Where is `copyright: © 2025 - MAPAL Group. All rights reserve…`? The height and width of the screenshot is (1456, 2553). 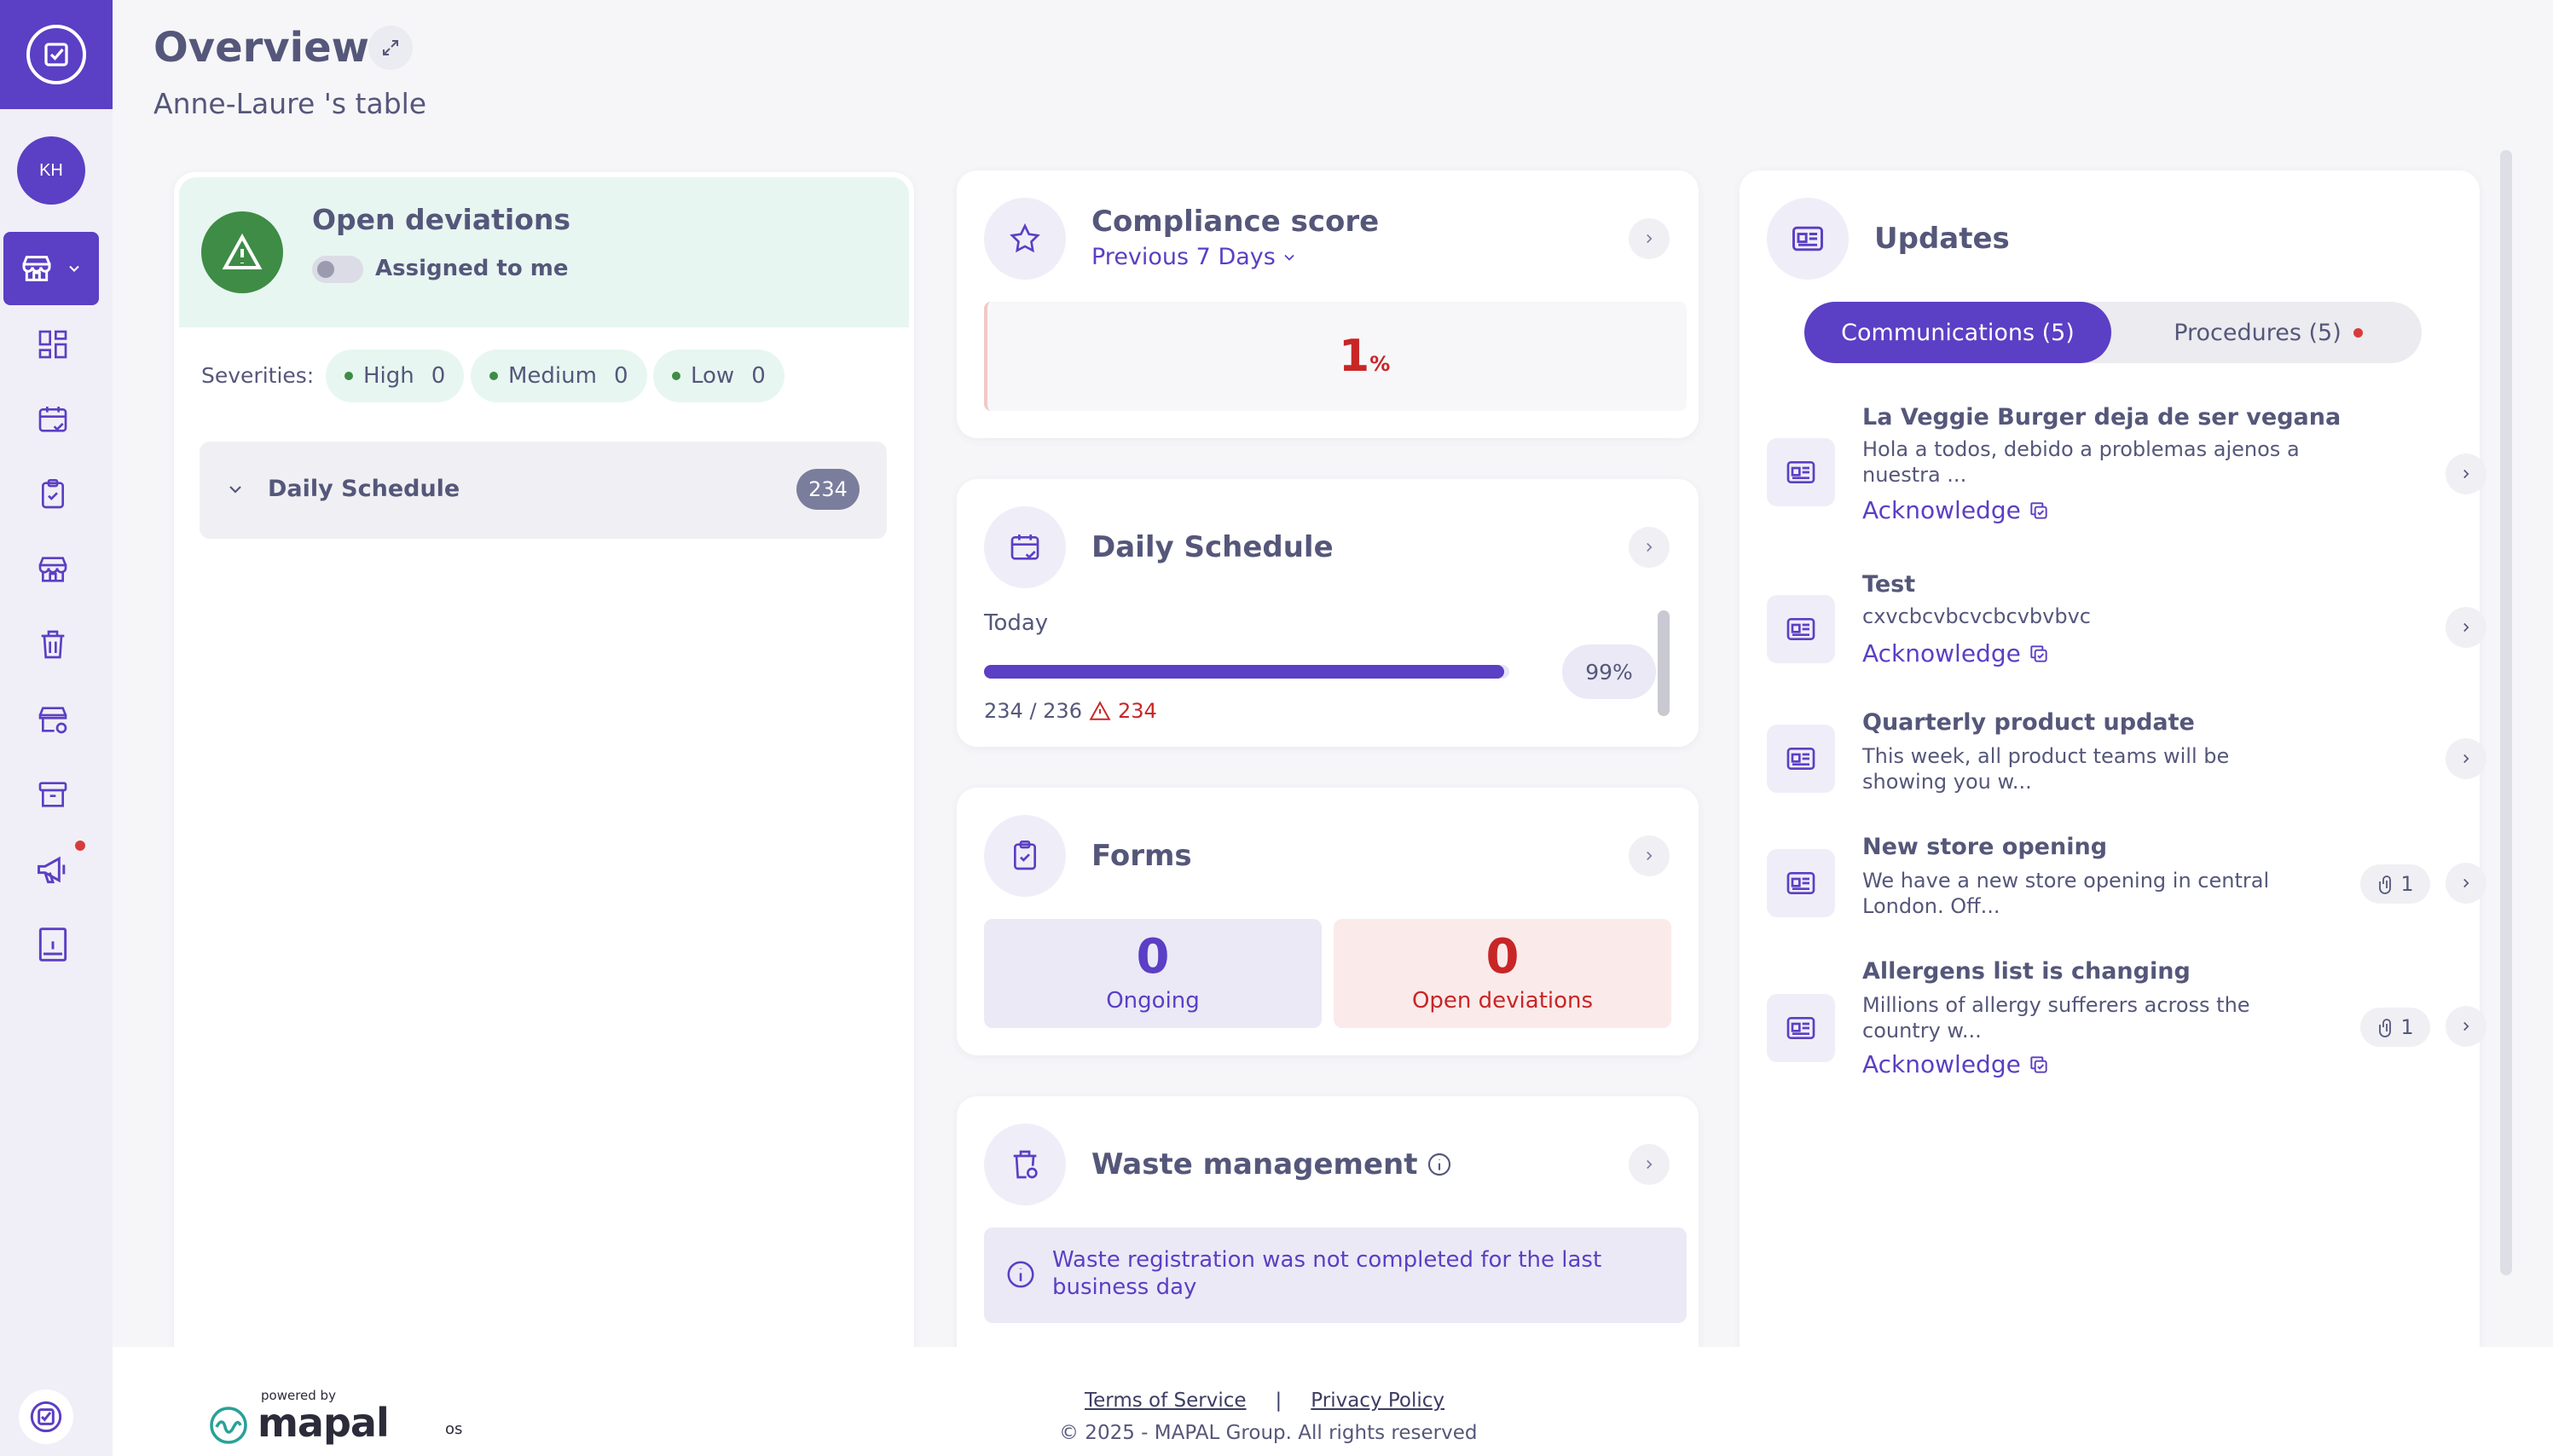
copyright: © 2025 - MAPAL Group. All rights reserve… is located at coordinates (1269, 1433).